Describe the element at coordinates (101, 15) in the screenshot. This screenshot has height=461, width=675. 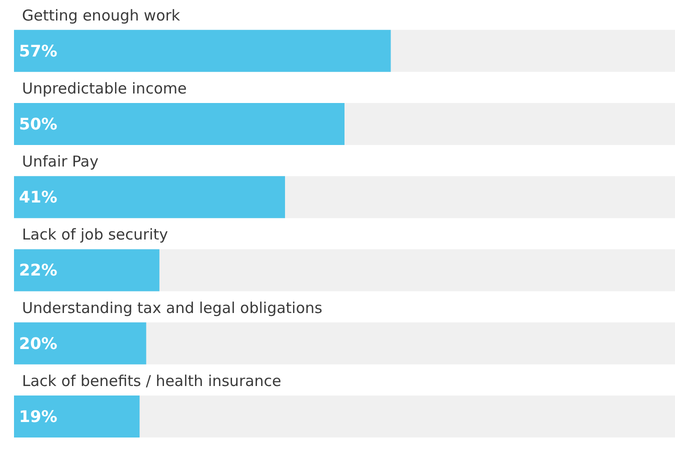
I see `y-tick-label: Getting enough work` at that location.